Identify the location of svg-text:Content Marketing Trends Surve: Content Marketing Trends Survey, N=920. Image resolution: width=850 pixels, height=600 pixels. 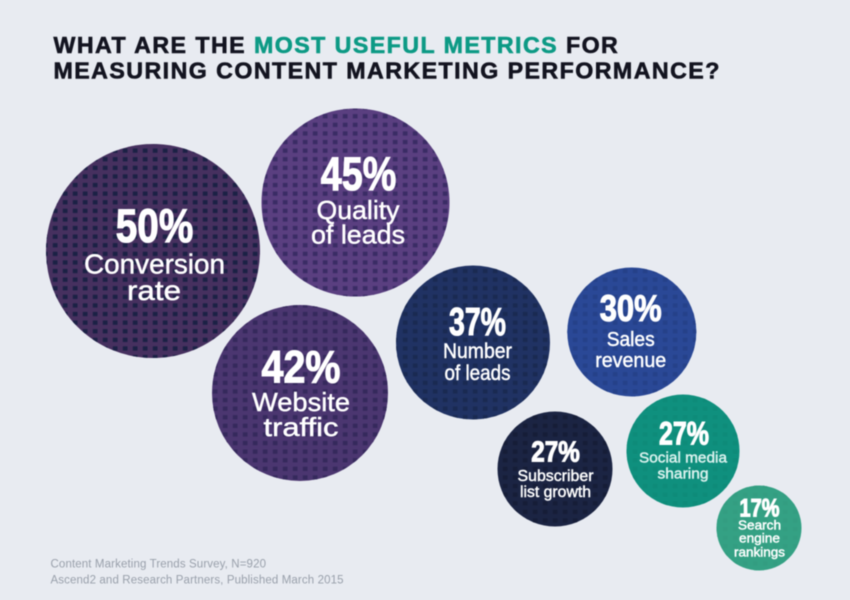
(159, 565).